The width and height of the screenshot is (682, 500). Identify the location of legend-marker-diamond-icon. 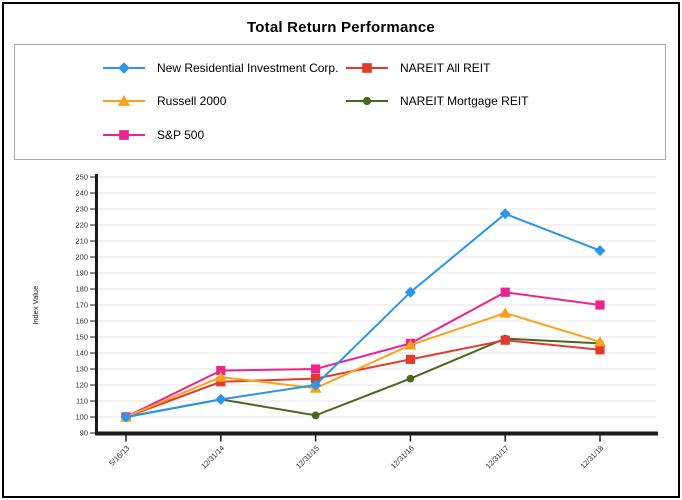
(124, 68).